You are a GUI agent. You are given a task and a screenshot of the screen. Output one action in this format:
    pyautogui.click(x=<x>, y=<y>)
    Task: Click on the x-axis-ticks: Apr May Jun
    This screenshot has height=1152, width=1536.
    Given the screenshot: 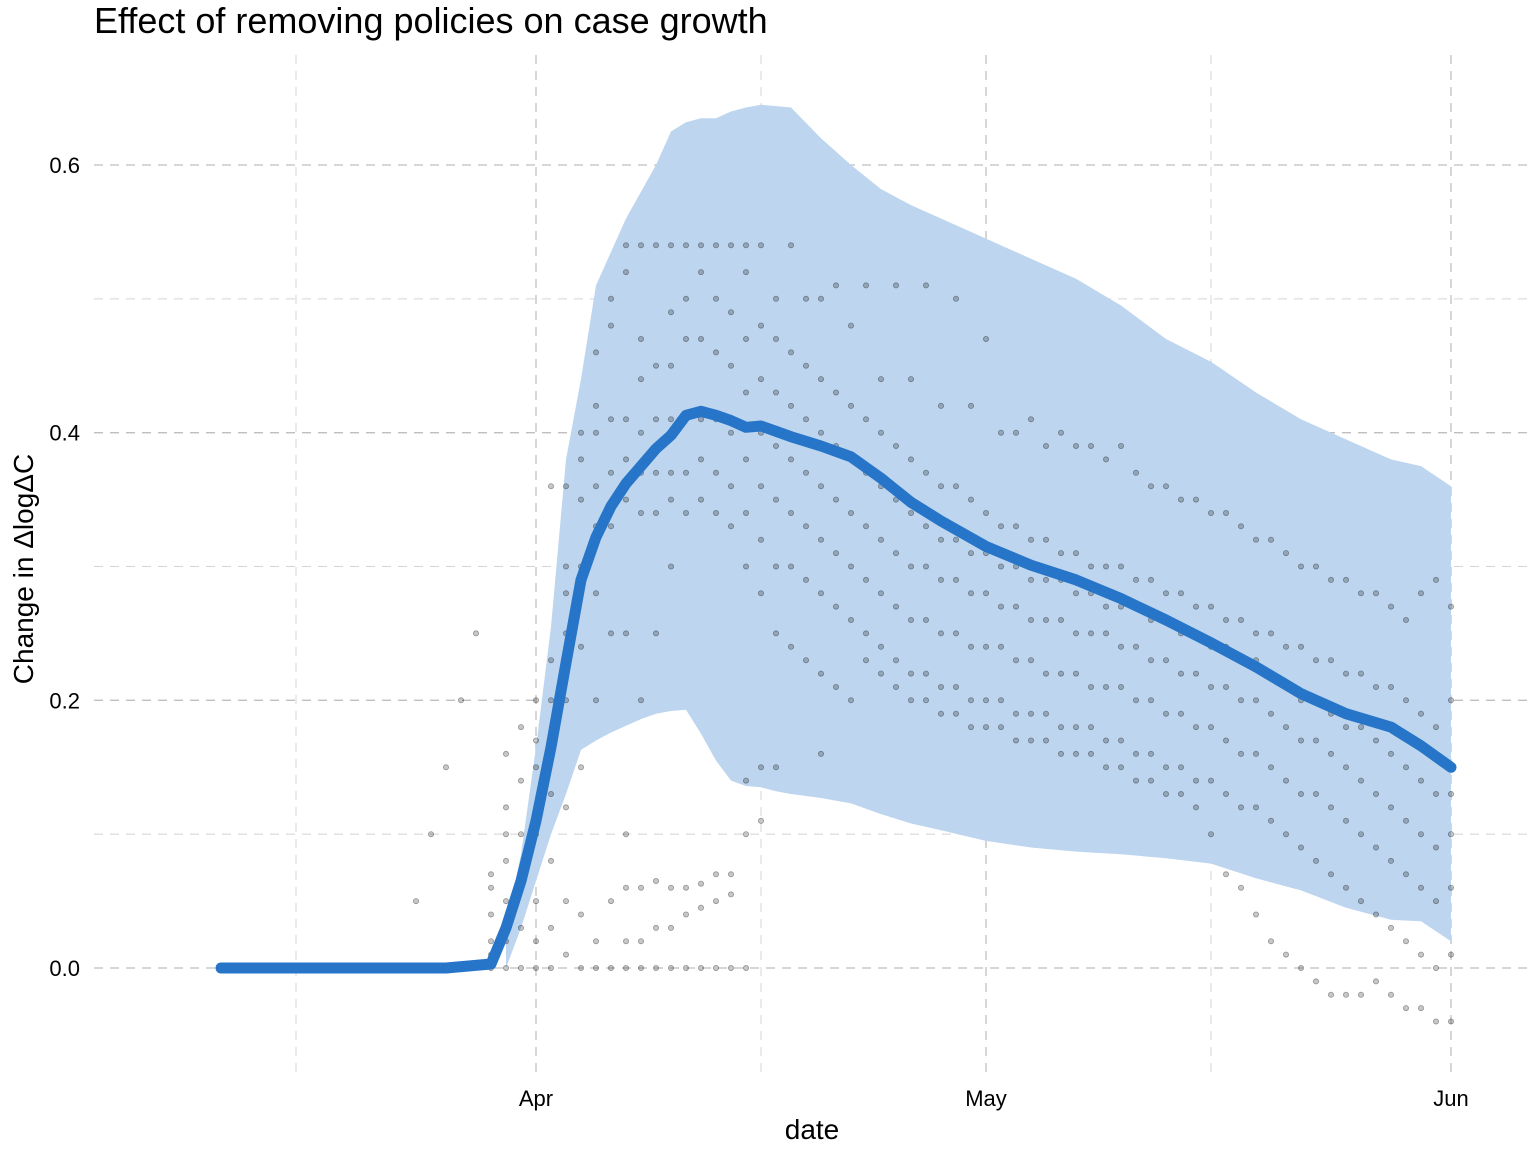 What is the action you would take?
    pyautogui.click(x=994, y=1098)
    